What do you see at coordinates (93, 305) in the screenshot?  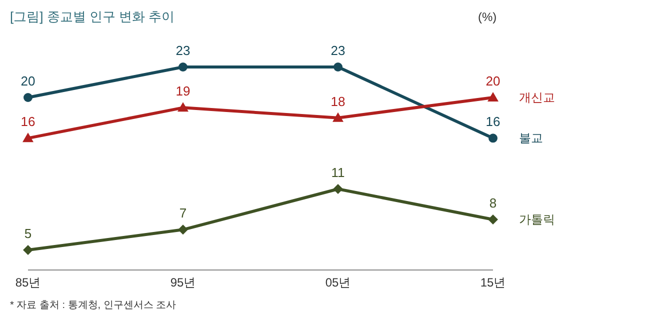 I see `text: * 자료 출처 : 통계청, 인구센서스 조사` at bounding box center [93, 305].